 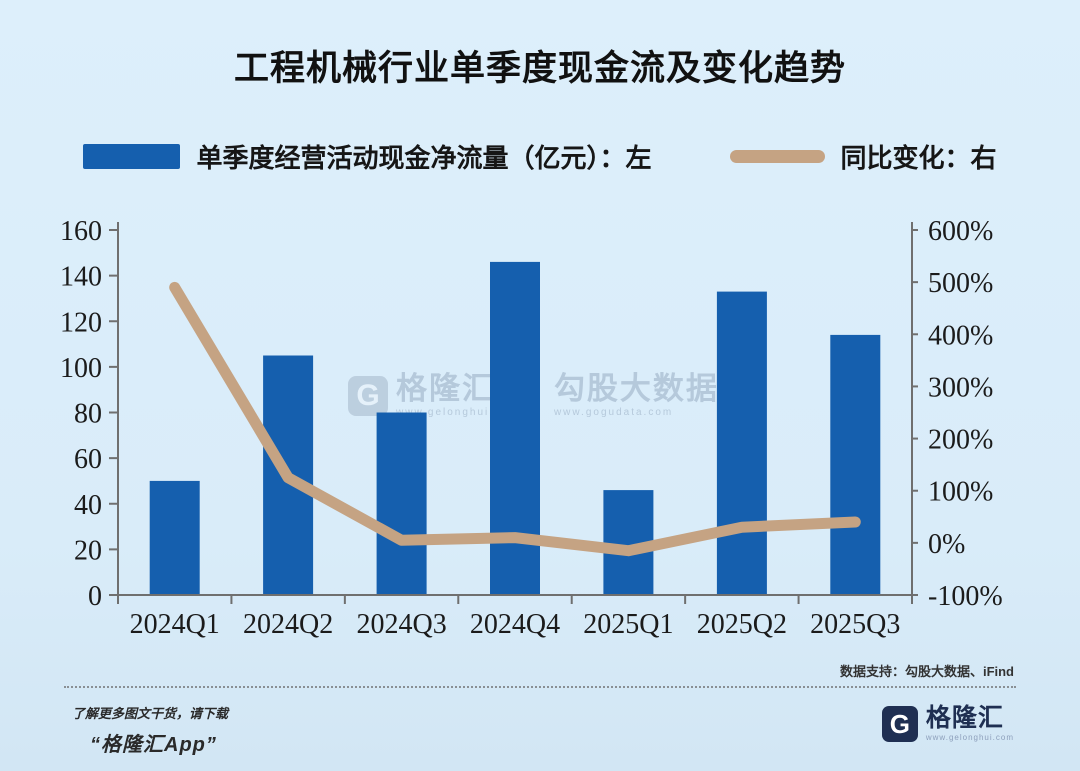 What do you see at coordinates (88, 505) in the screenshot?
I see `left-axis-tick-label: 40` at bounding box center [88, 505].